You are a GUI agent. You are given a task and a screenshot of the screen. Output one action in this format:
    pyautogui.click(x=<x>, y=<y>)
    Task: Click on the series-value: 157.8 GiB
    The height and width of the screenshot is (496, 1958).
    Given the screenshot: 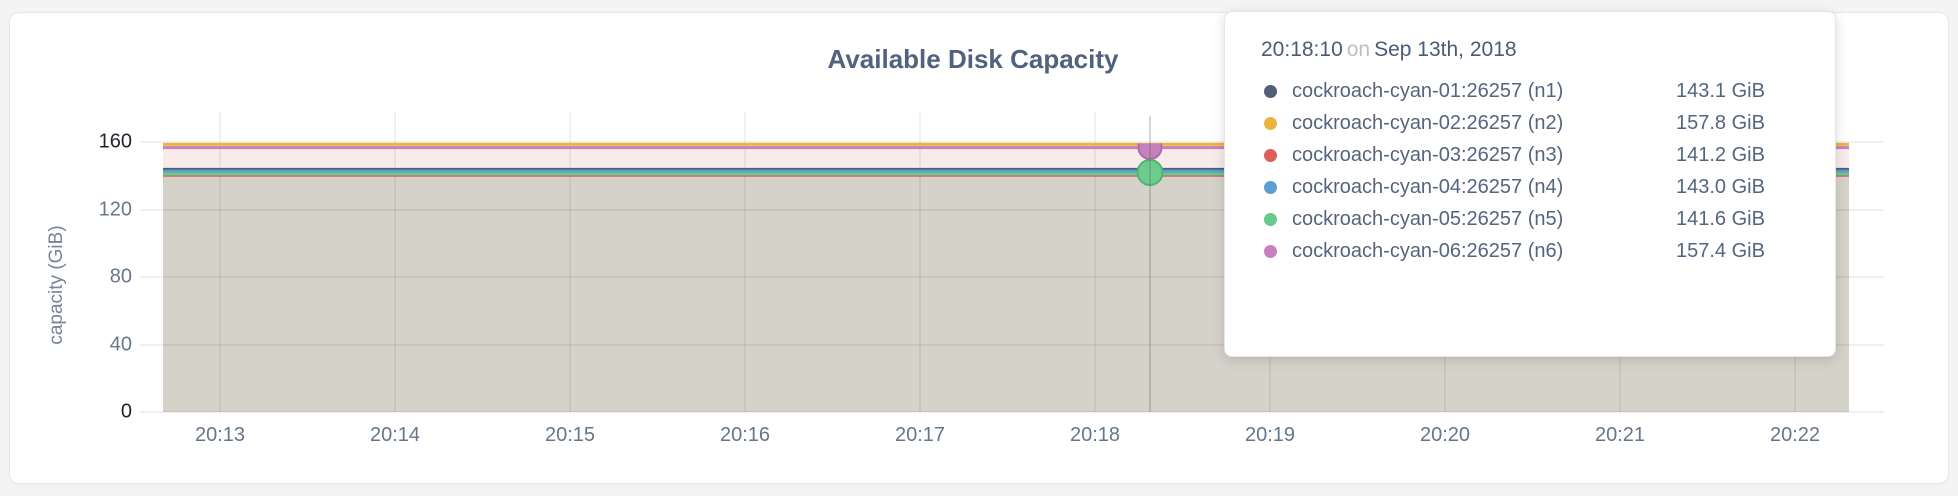 What is the action you would take?
    pyautogui.click(x=1720, y=122)
    